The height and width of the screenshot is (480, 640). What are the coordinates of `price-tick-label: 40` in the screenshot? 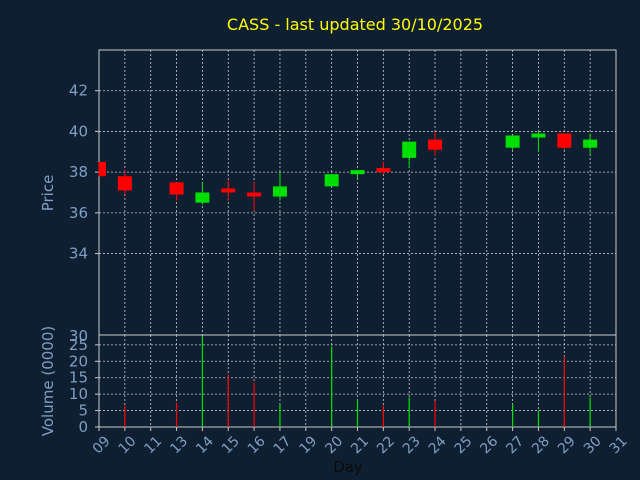 It's located at (78, 131).